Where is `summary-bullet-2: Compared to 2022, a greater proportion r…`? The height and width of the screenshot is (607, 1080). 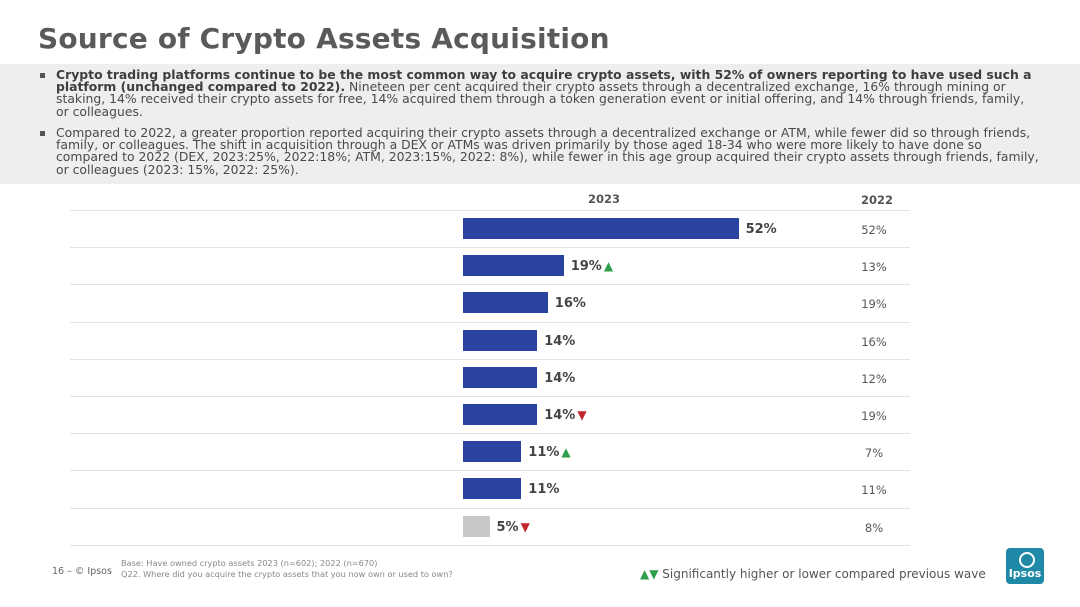 summary-bullet-2: Compared to 2022, a greater proportion r… is located at coordinates (540, 151).